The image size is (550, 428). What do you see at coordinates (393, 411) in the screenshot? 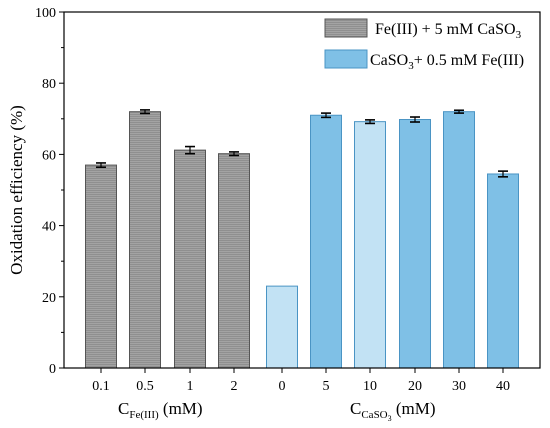
I see `x-axis-group-label-caso3: CCaSO3 (mM)` at bounding box center [393, 411].